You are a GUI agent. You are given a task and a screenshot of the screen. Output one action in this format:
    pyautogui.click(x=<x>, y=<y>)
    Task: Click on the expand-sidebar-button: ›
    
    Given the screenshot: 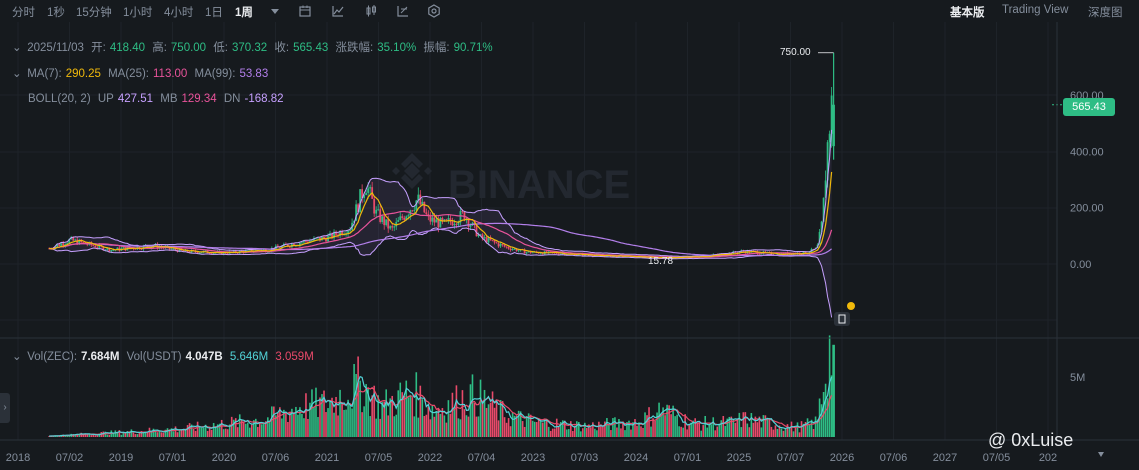 What is the action you would take?
    pyautogui.click(x=5, y=408)
    